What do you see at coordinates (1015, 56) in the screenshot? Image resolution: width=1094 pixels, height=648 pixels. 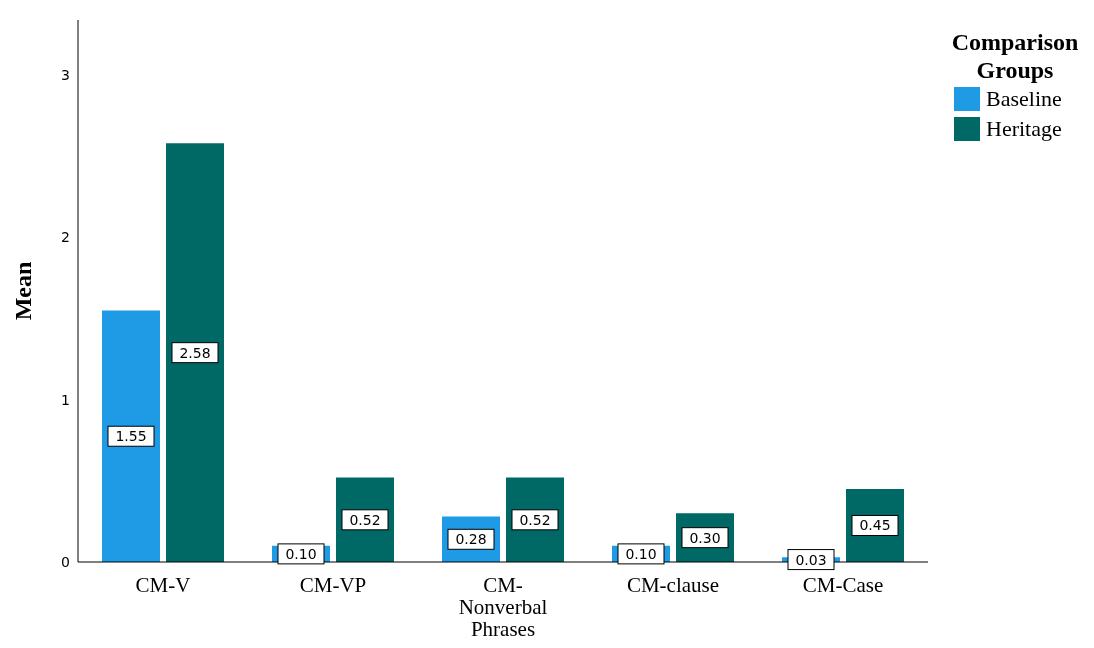 I see `legend-title: Comparison Groups` at bounding box center [1015, 56].